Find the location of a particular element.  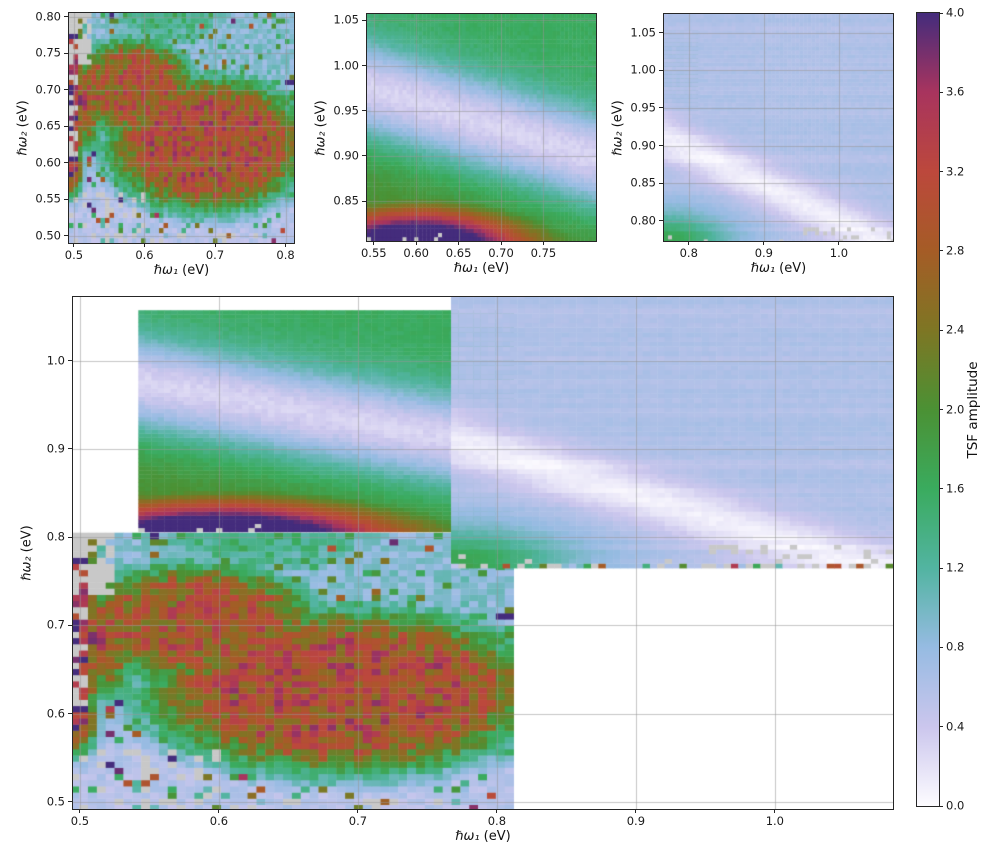

x-tick-label: 0.70 is located at coordinates (501, 253).